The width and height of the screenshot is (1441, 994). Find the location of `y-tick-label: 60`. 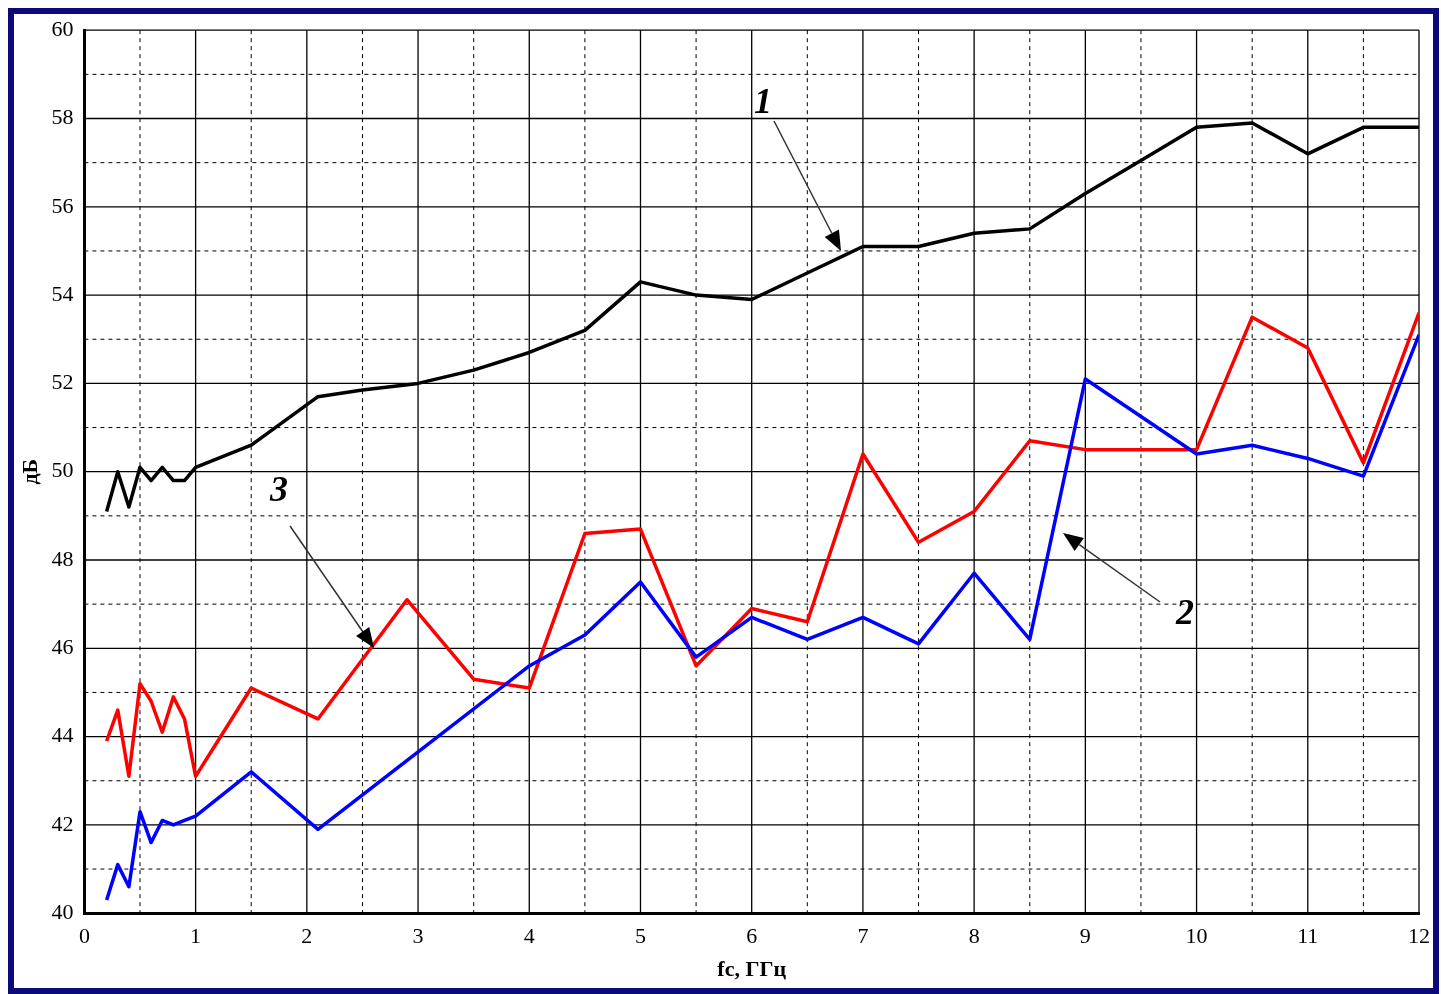

y-tick-label: 60 is located at coordinates (62, 28).